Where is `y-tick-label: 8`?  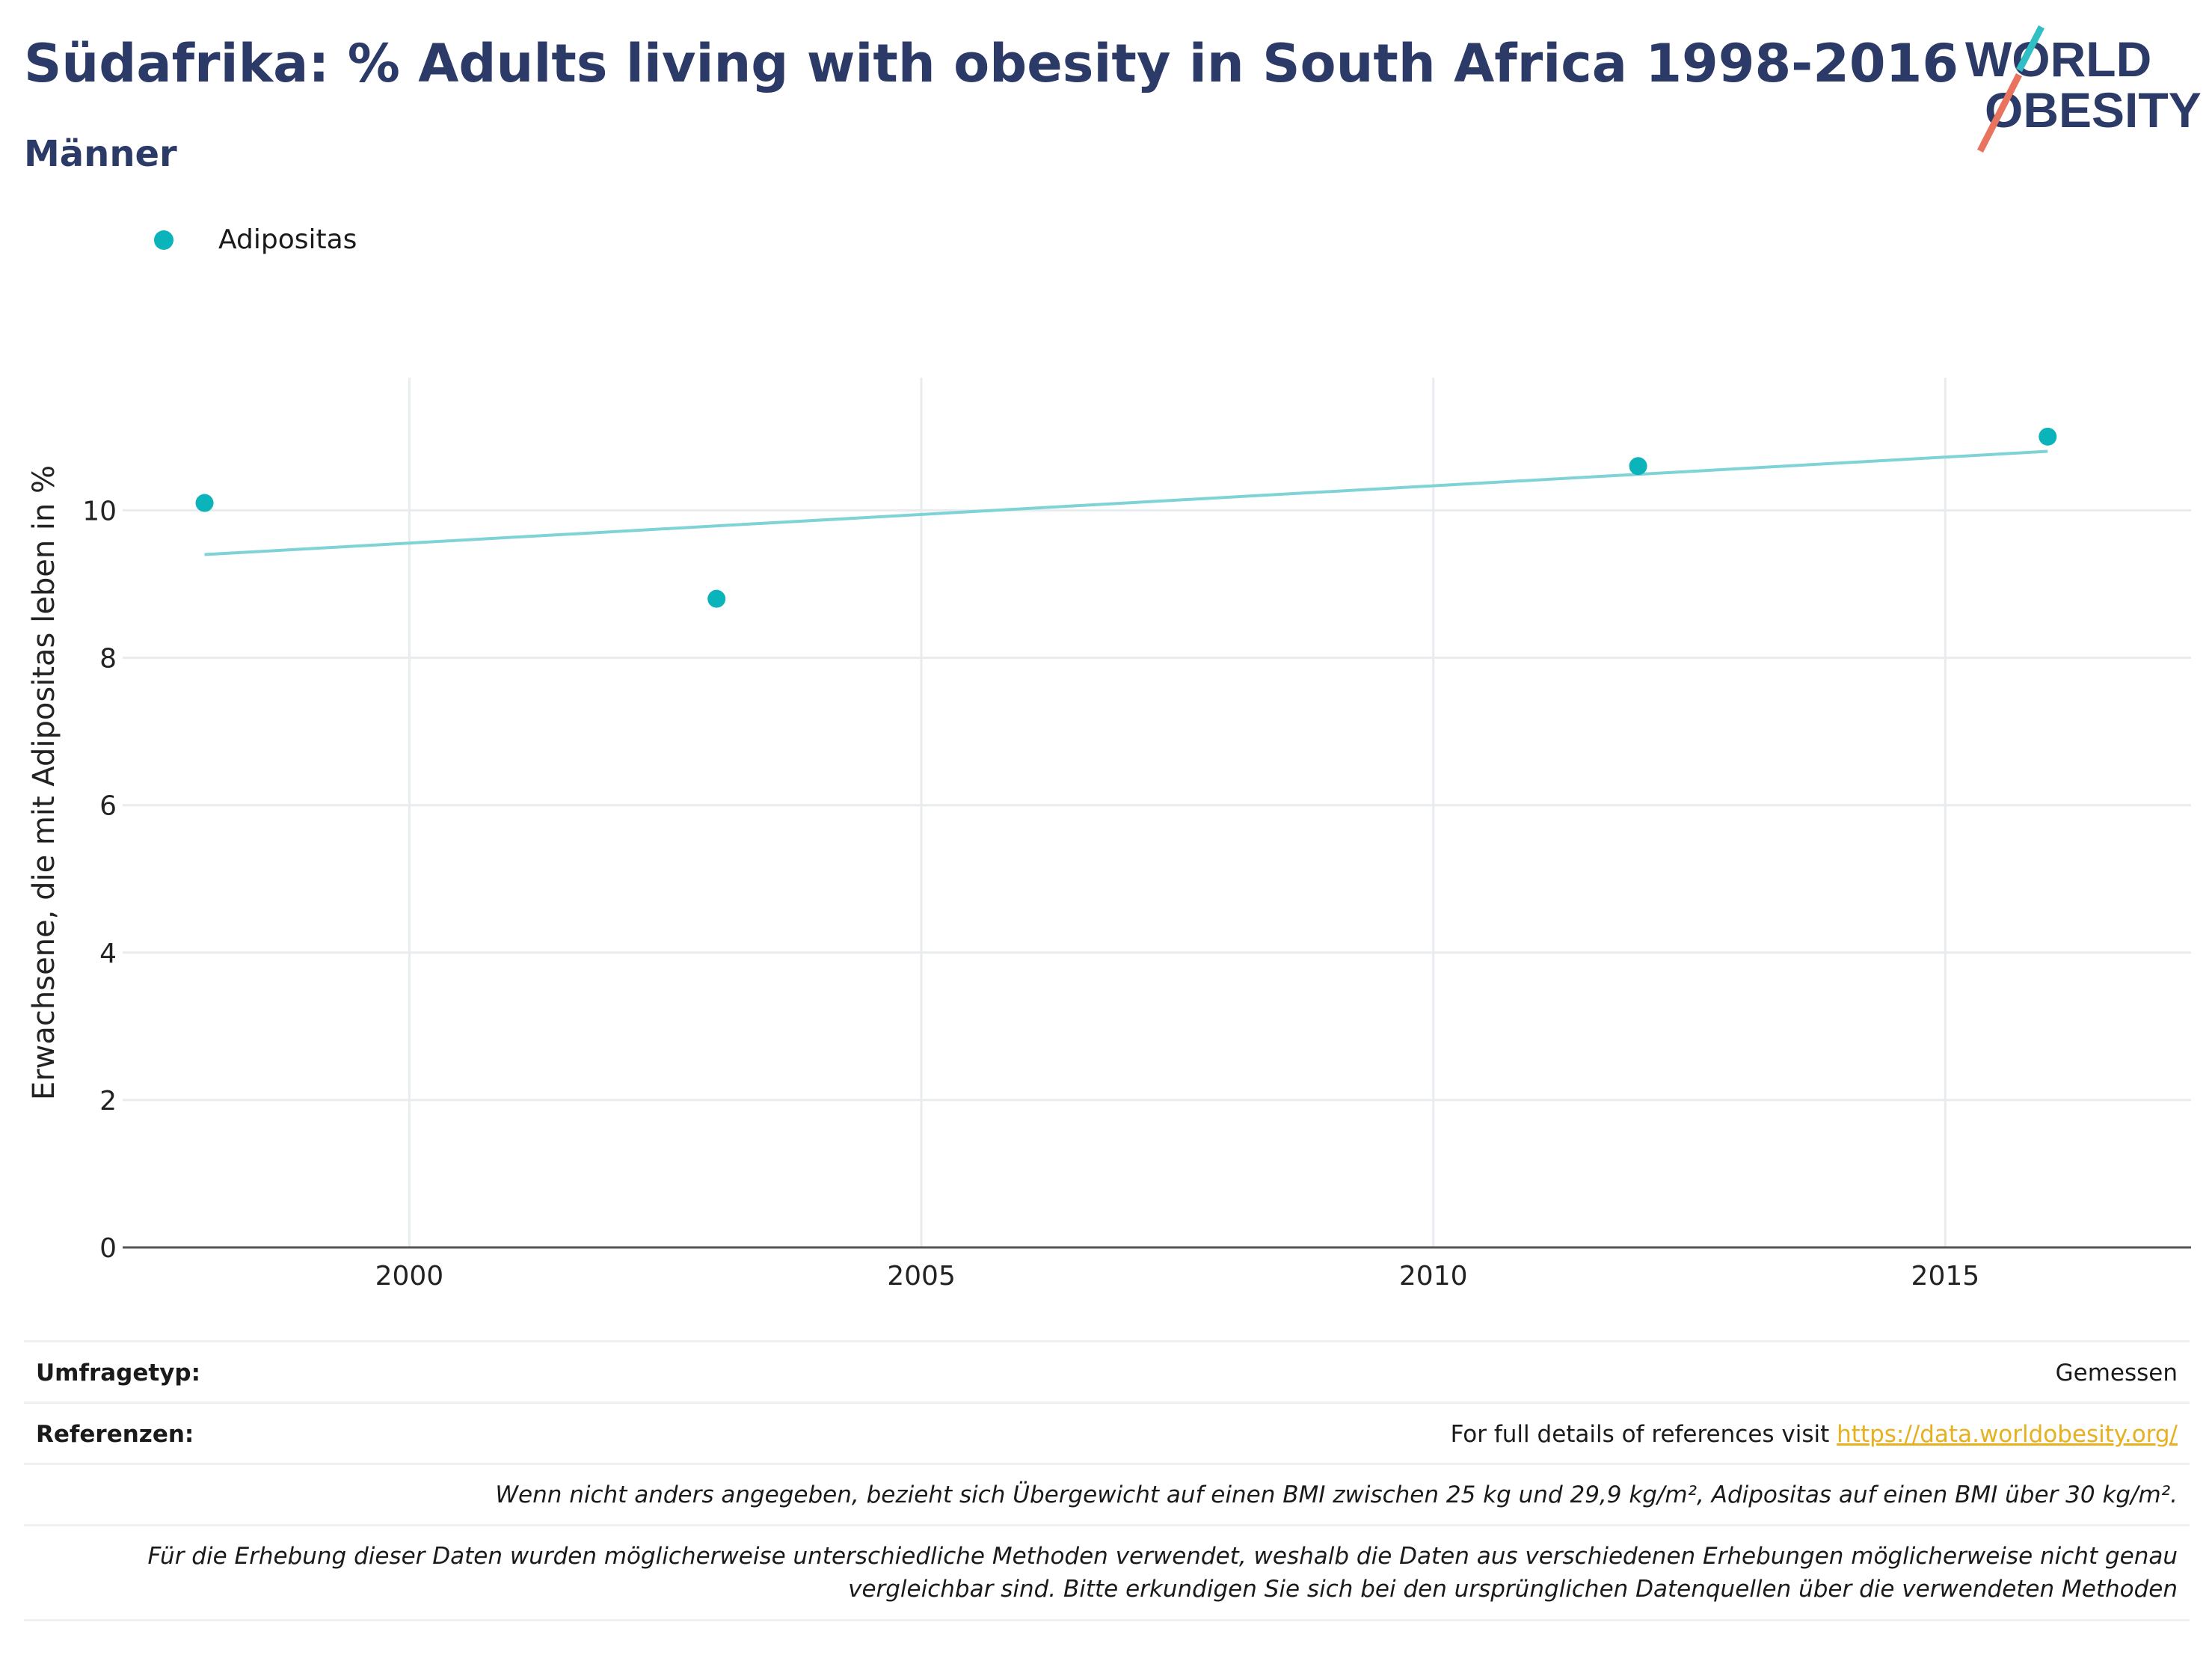 y-tick-label: 8 is located at coordinates (108, 659).